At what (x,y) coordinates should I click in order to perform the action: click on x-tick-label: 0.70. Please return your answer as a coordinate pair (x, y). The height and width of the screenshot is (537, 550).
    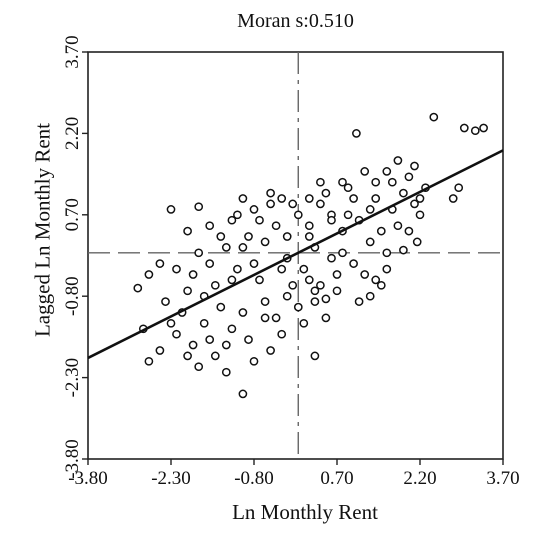
    Looking at the image, I should click on (336, 478).